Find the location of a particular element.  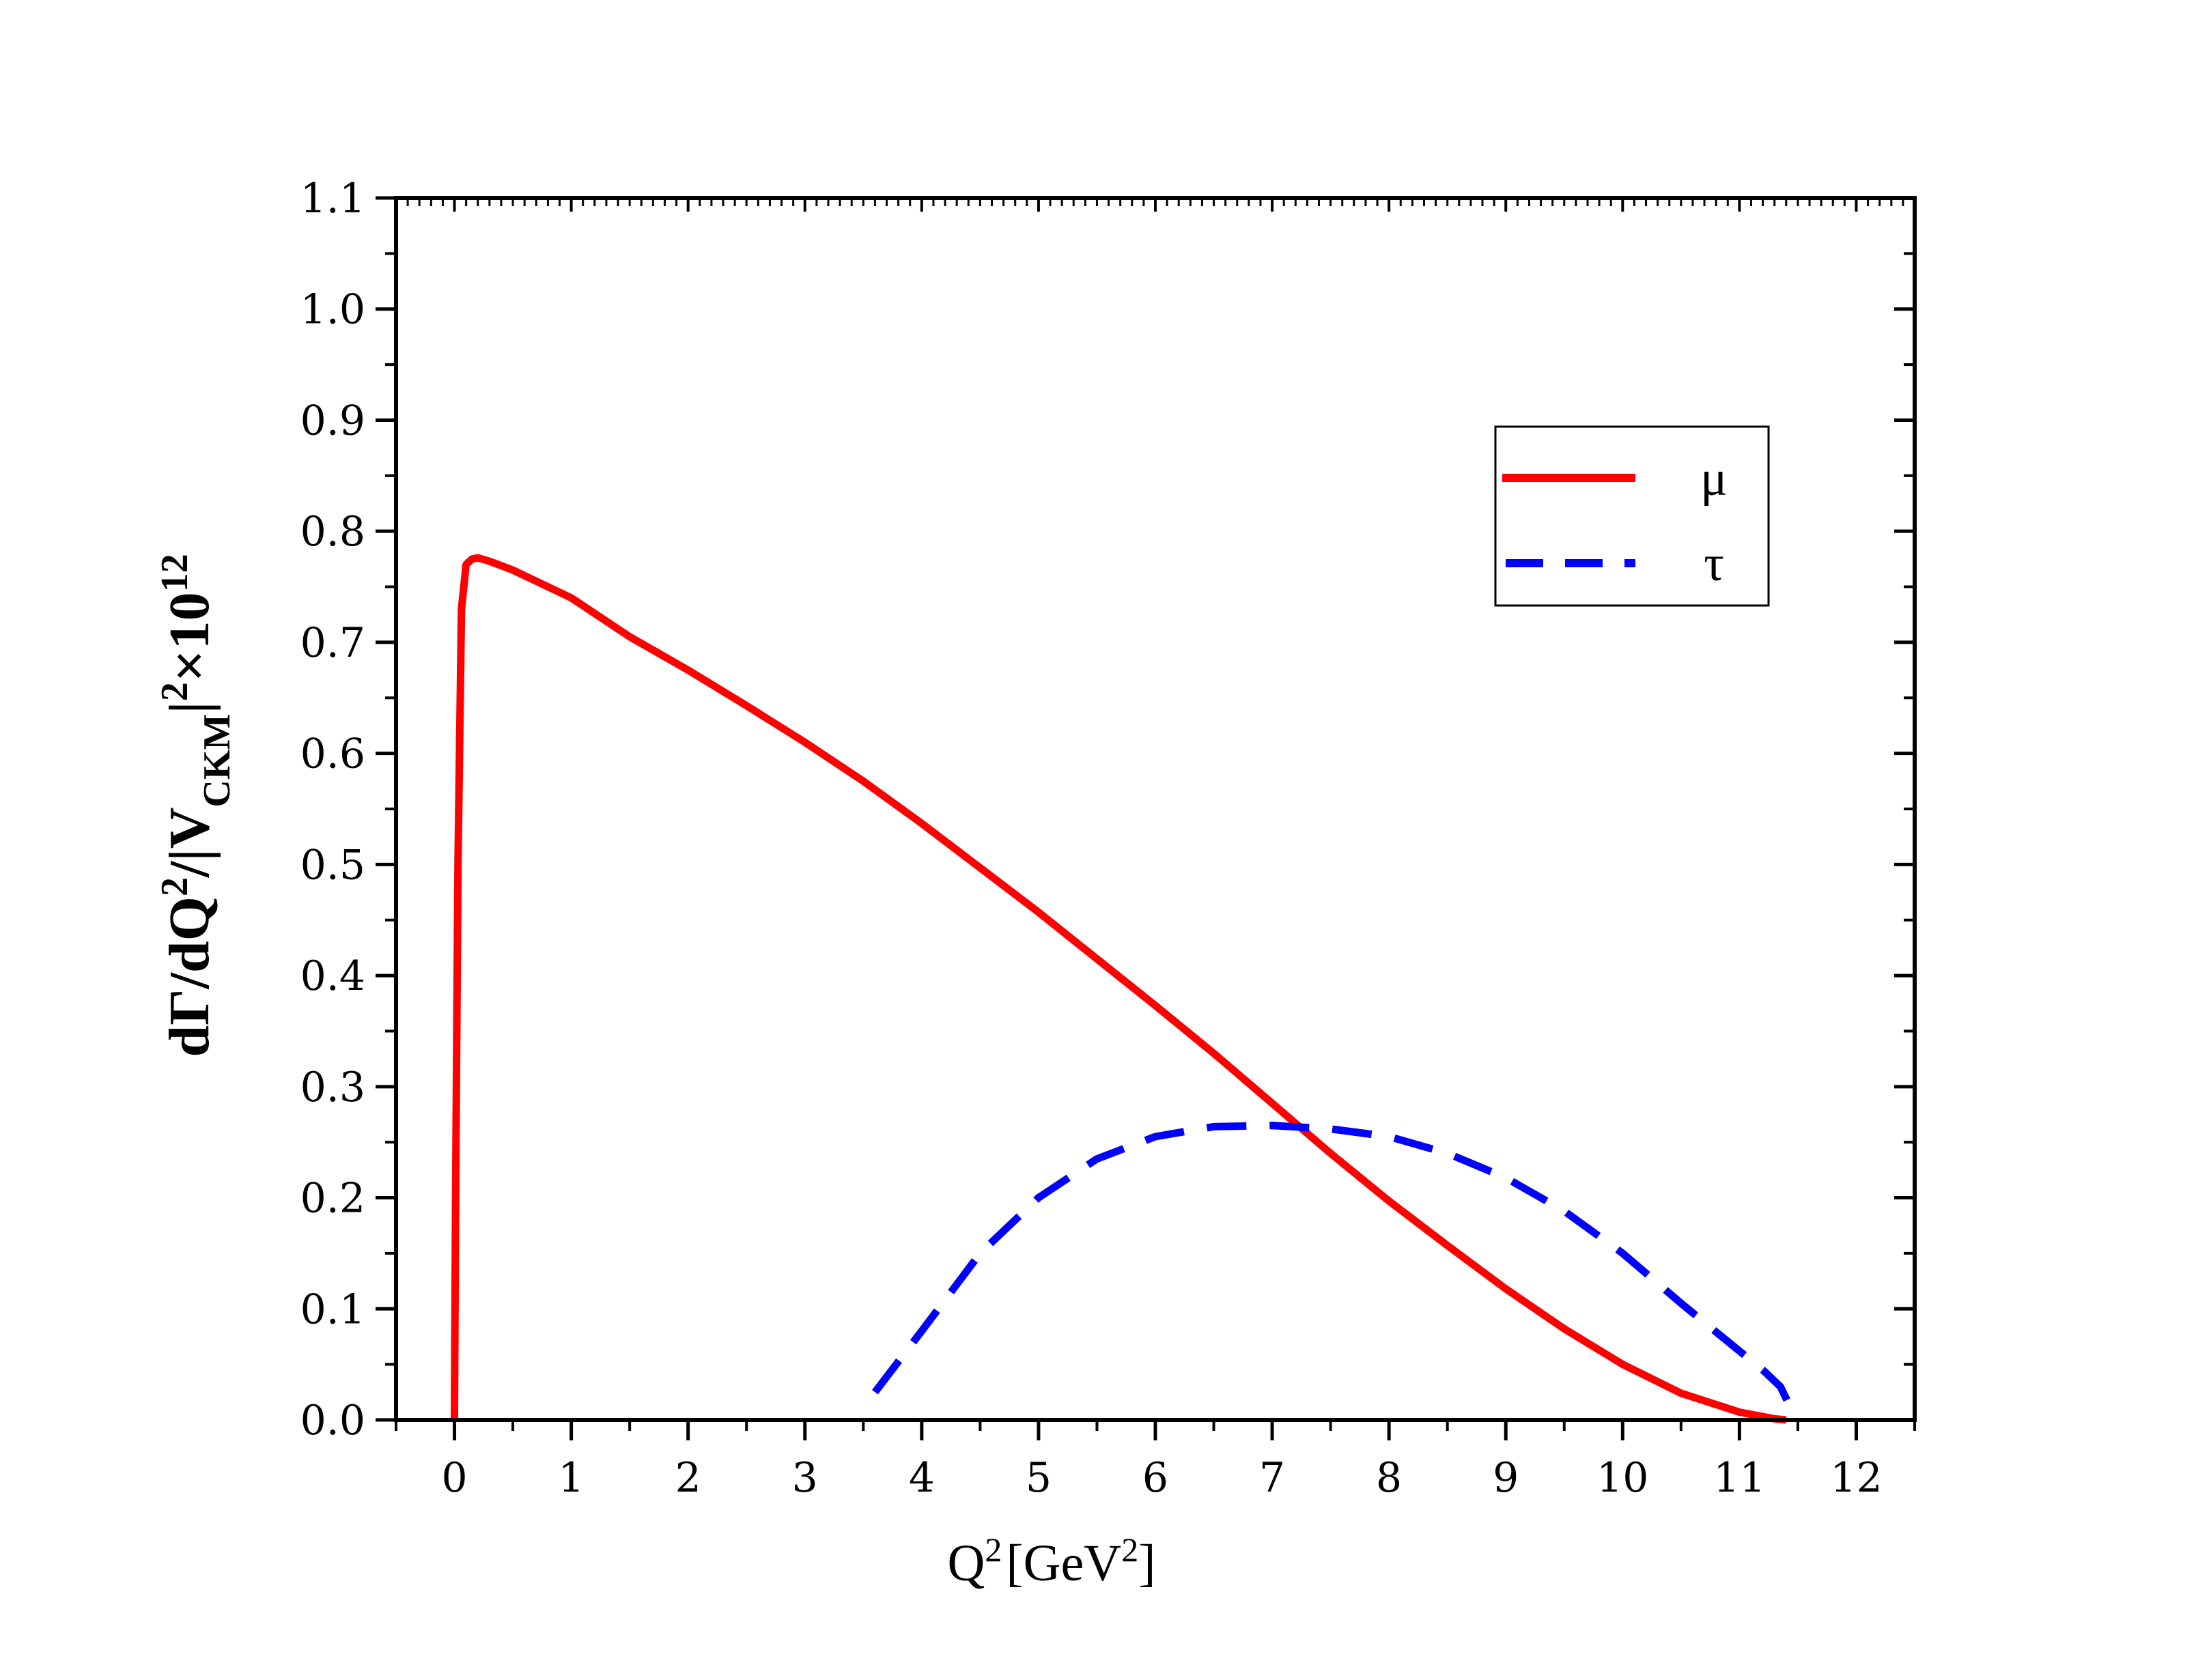

y-tick-label: 1.1 is located at coordinates (333, 199).